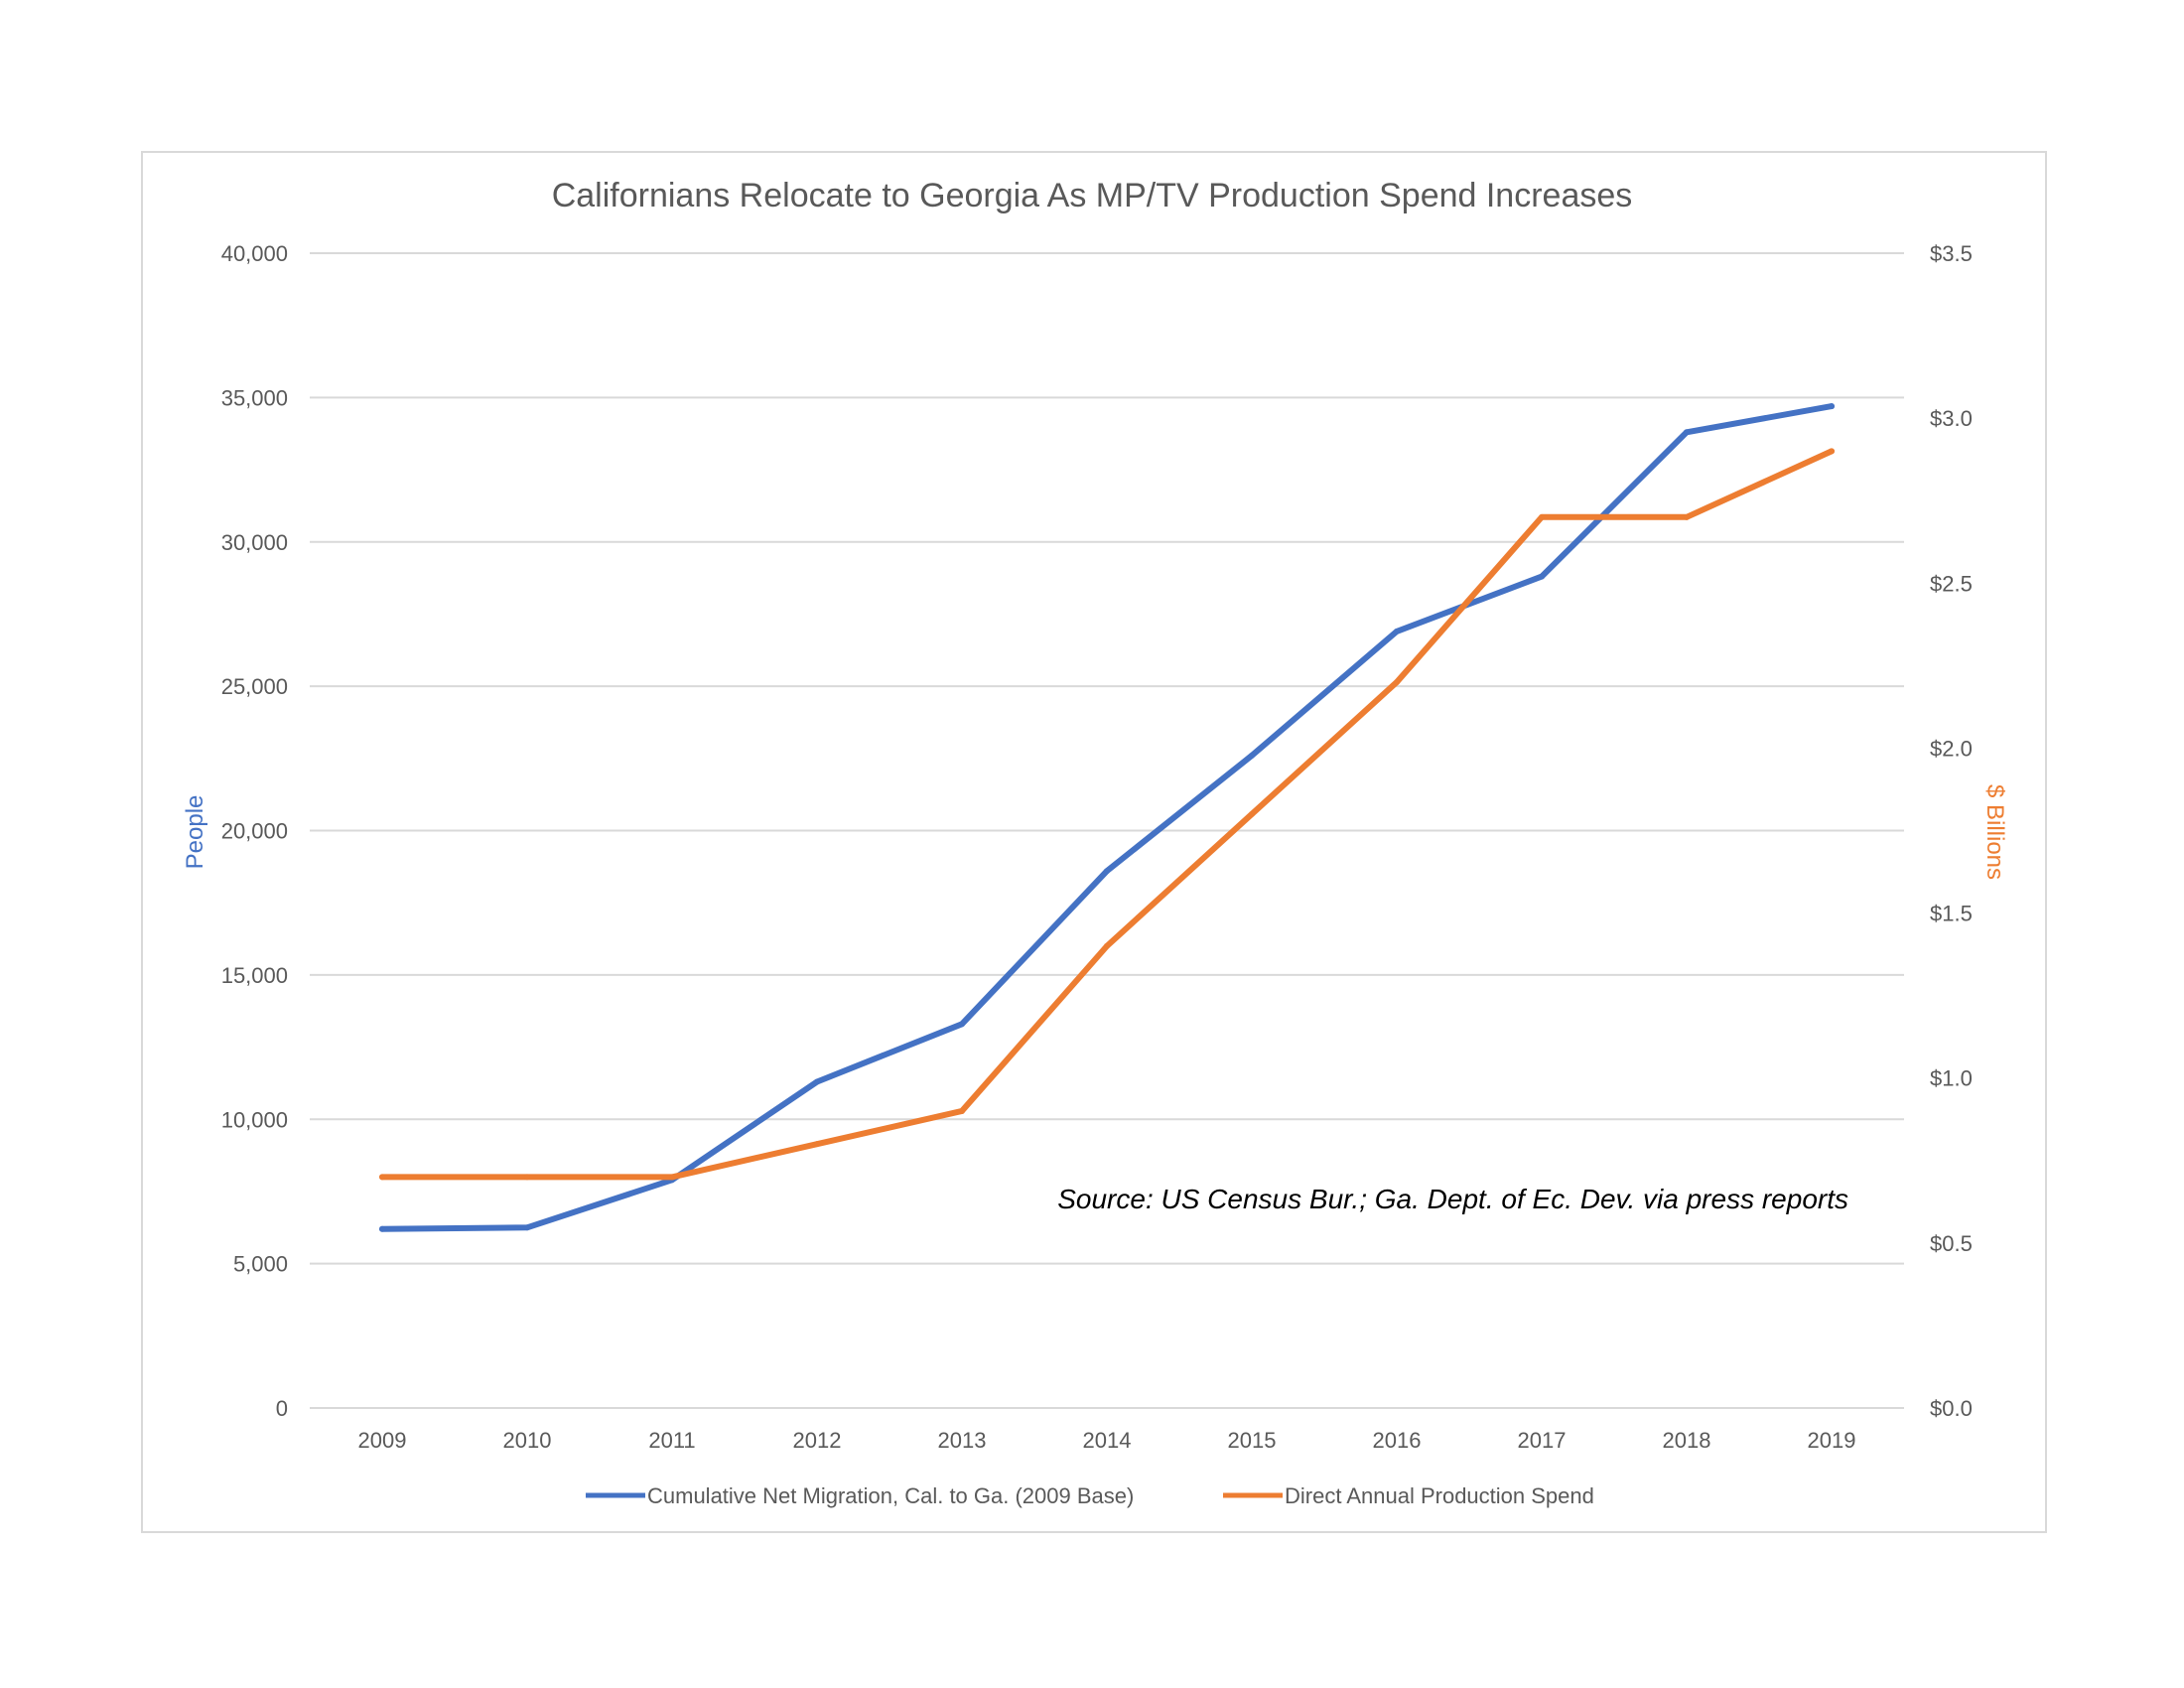 The image size is (2184, 1688). I want to click on left-tick-label: 30,000, so click(254, 542).